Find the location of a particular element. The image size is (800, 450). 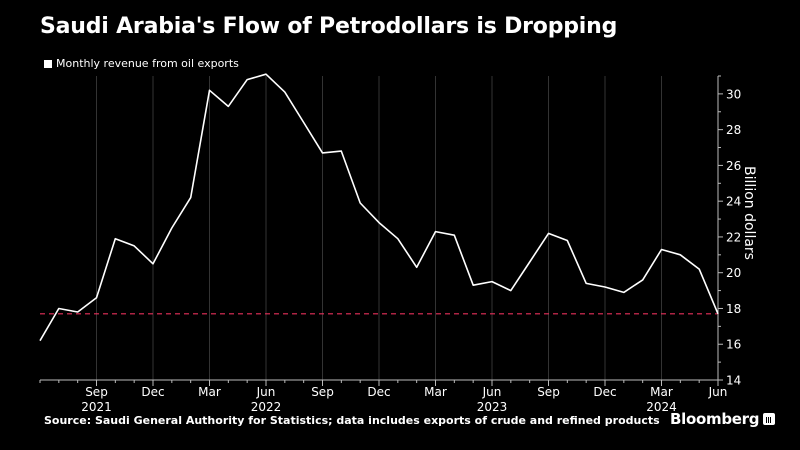

brand-logo: Bloomberg is located at coordinates (723, 419).